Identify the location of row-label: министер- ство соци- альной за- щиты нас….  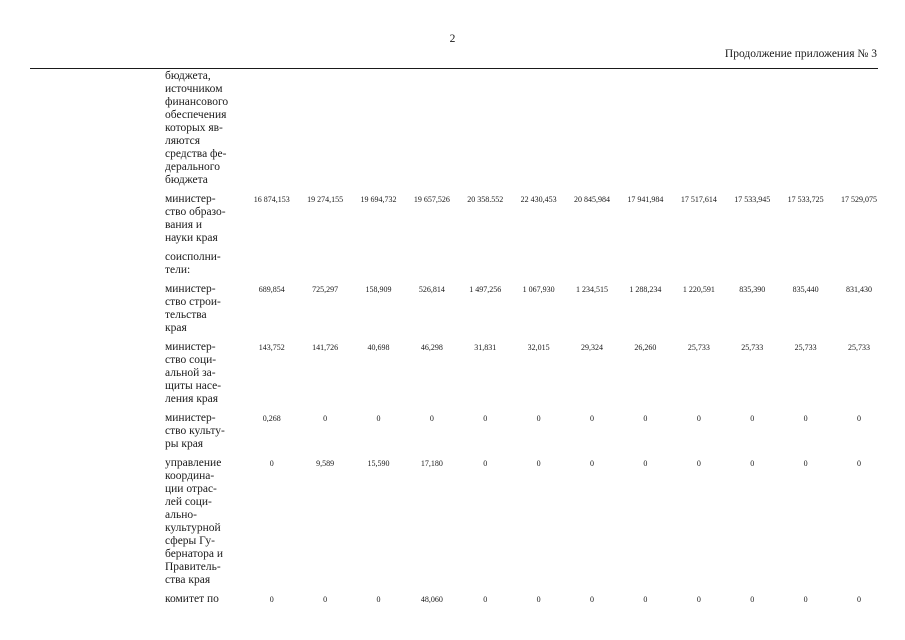
(193, 373).